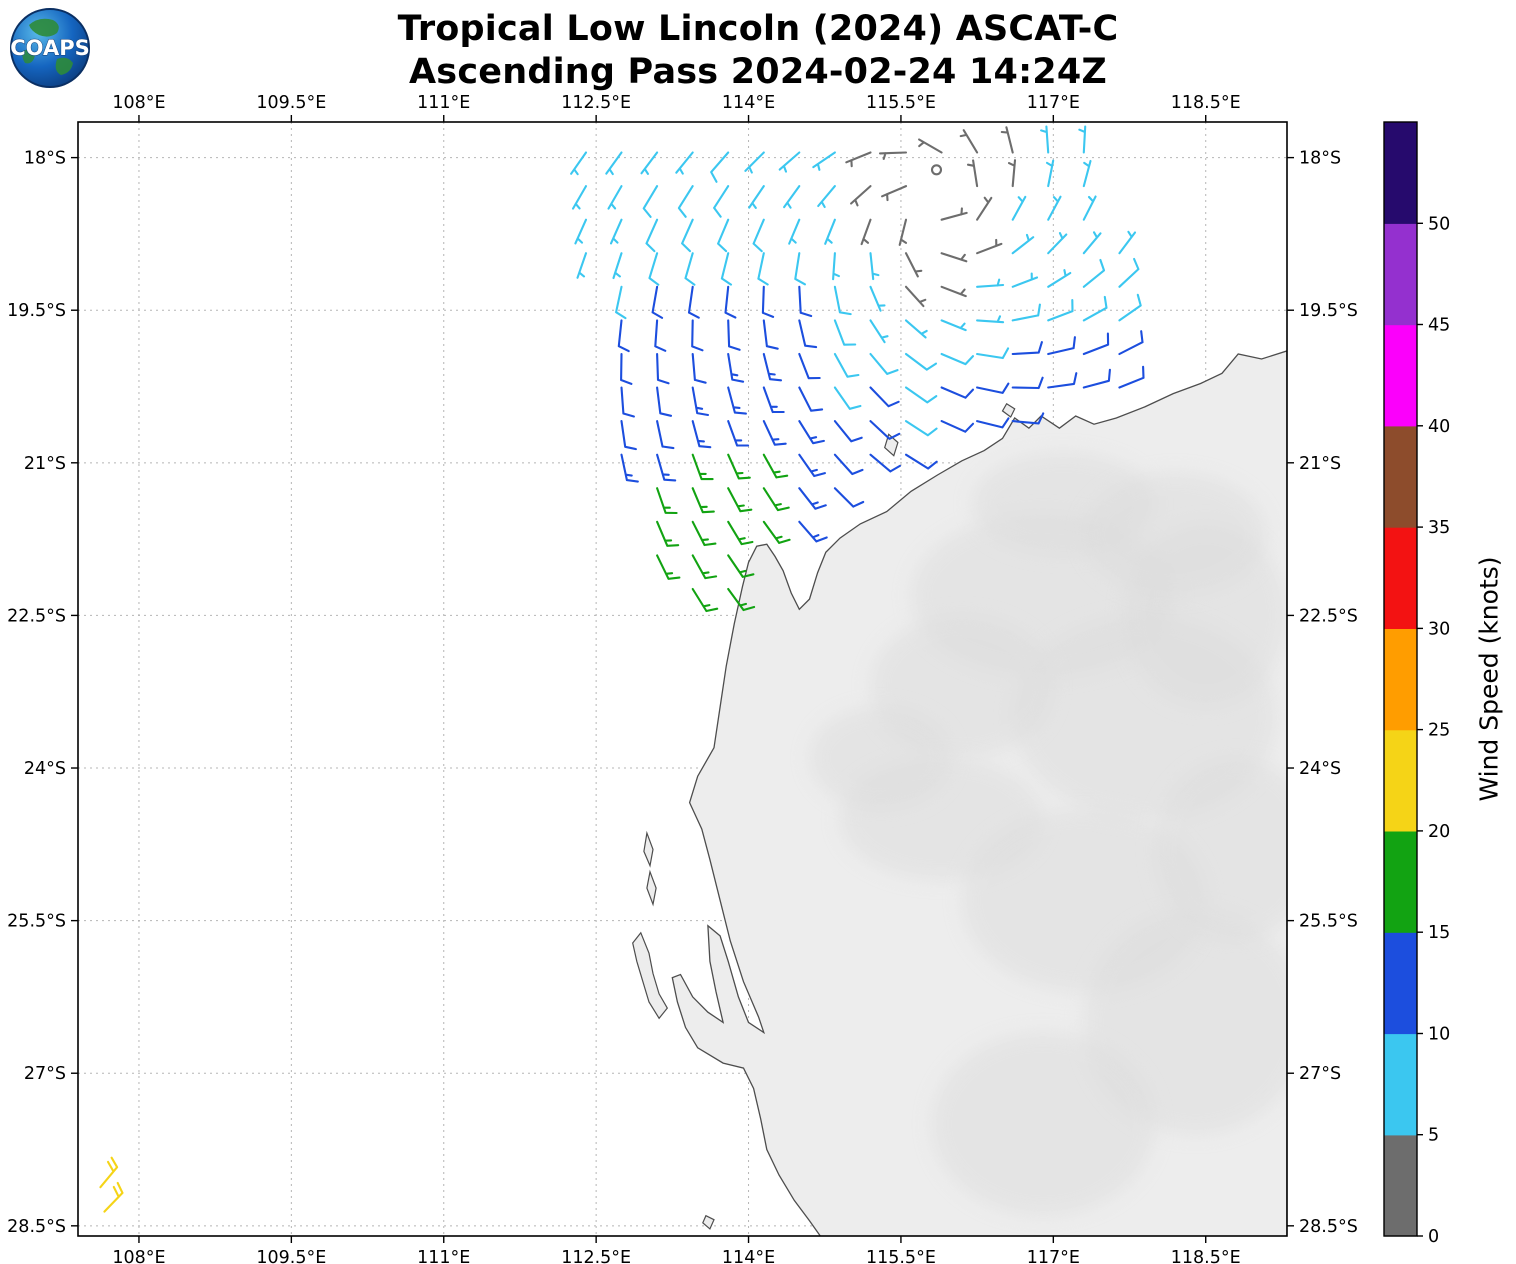  I want to click on coaps-globe-icon: COAPS, so click(50, 48).